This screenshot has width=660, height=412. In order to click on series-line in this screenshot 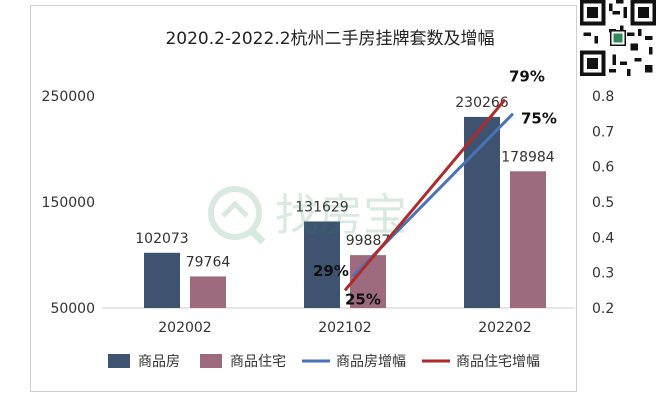, I will do `click(425, 195)`.